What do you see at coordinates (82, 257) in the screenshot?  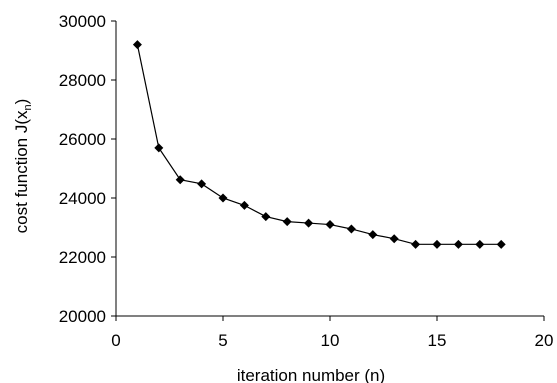 I see `y-tick-label: 22000` at bounding box center [82, 257].